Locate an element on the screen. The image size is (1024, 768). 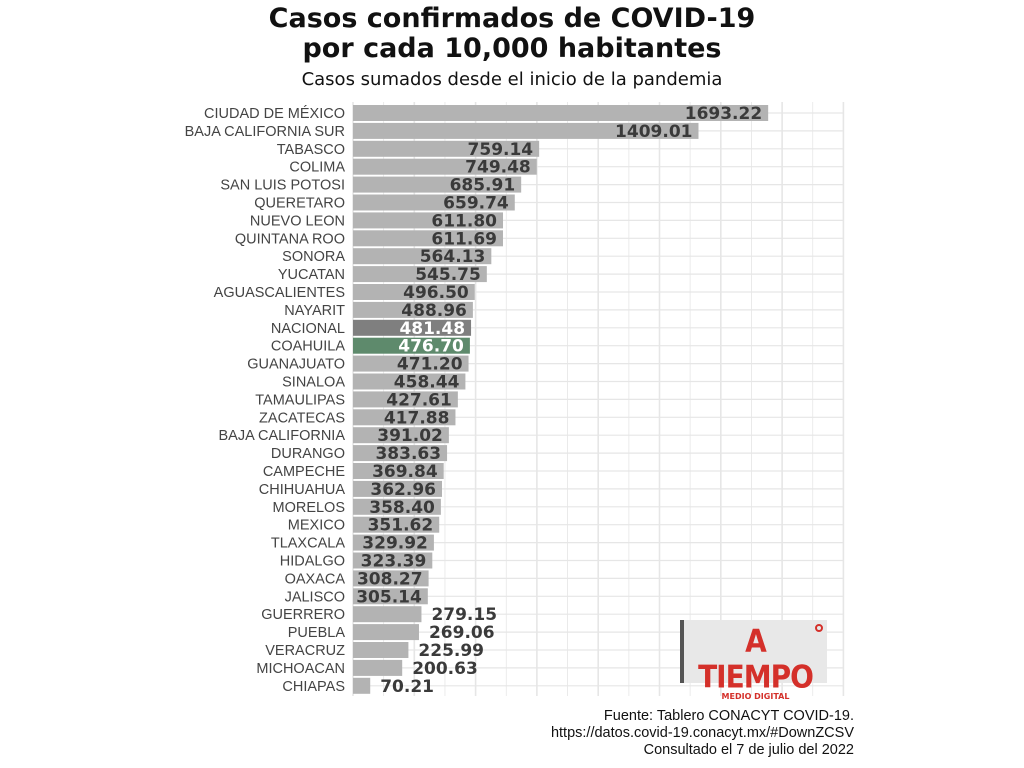
data-label: 323.39 is located at coordinates (394, 562).